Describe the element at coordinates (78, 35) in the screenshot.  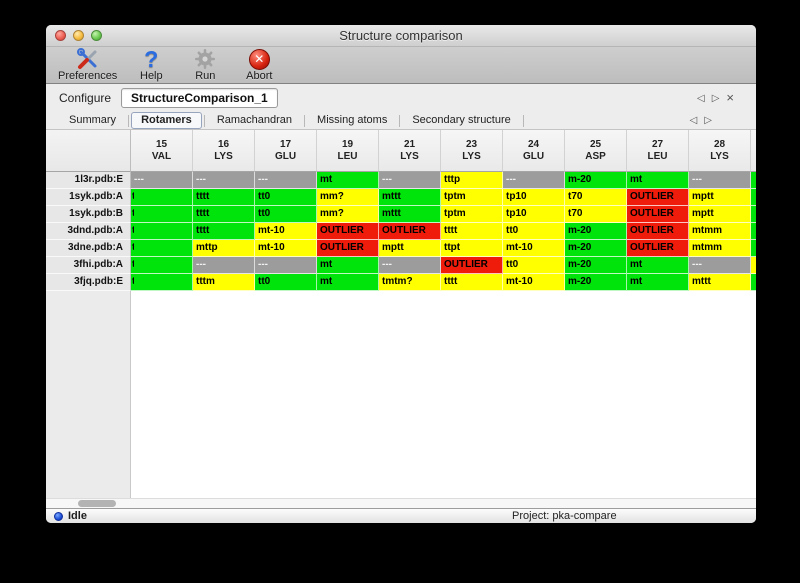
I see `minimize-button` at that location.